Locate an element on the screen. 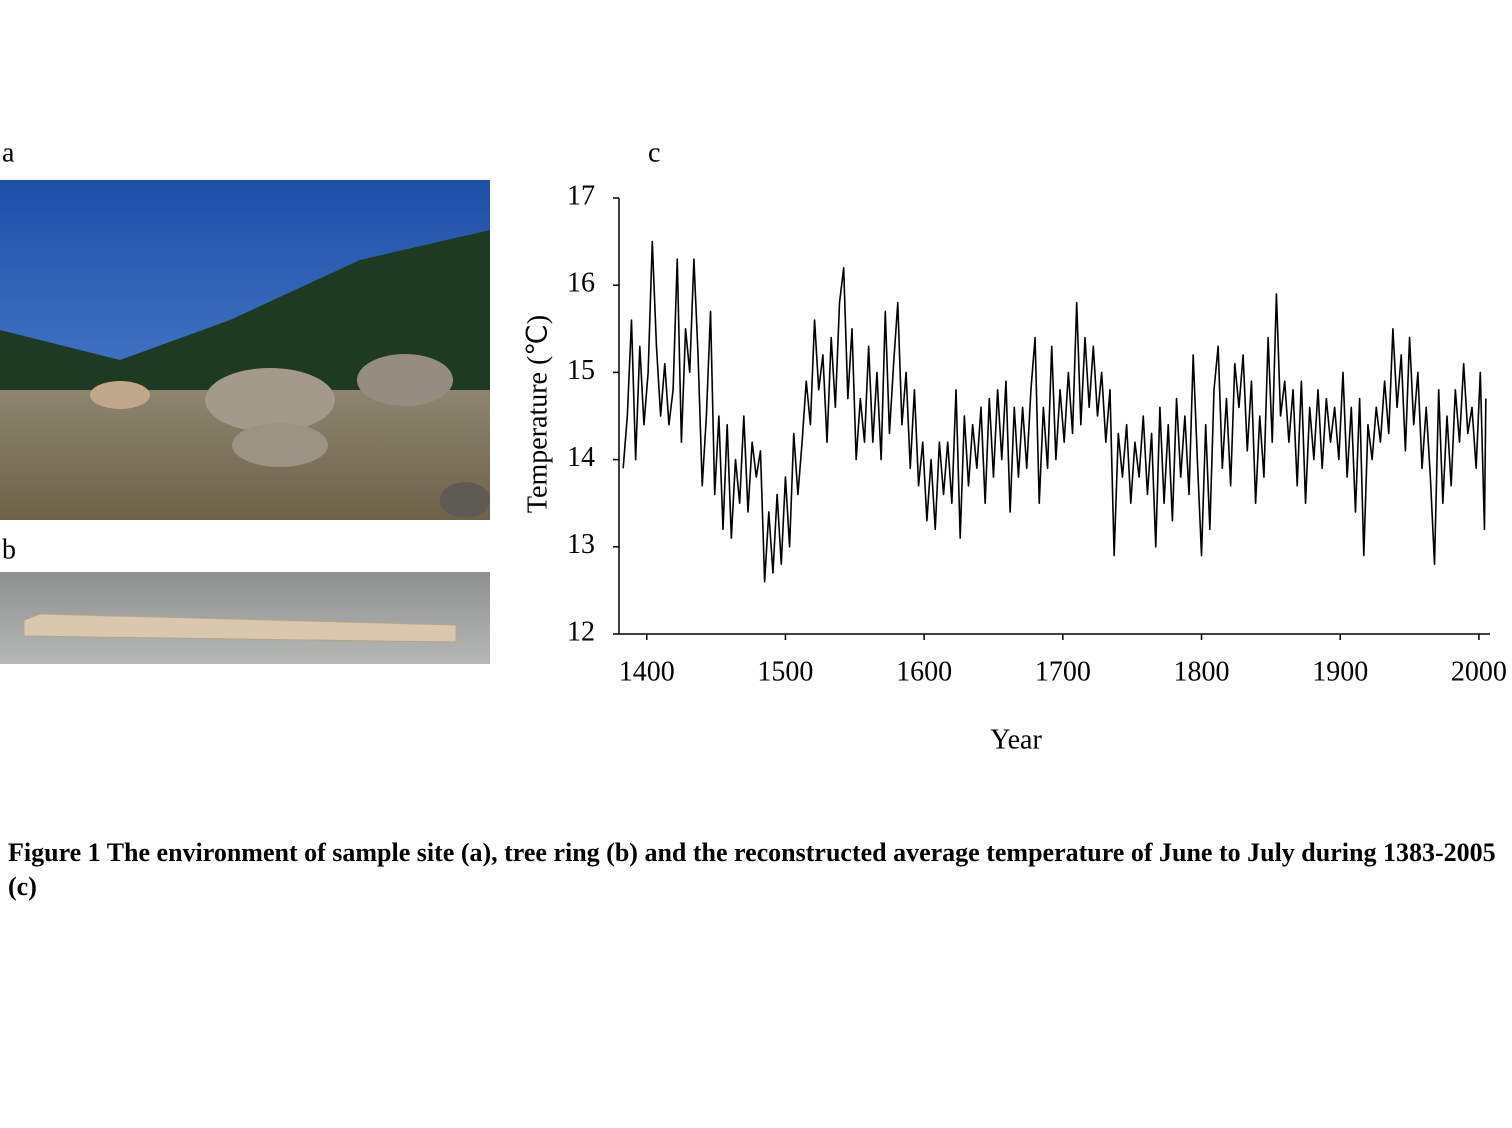  y-axis-title: Temperature (℃) is located at coordinates (537, 414).